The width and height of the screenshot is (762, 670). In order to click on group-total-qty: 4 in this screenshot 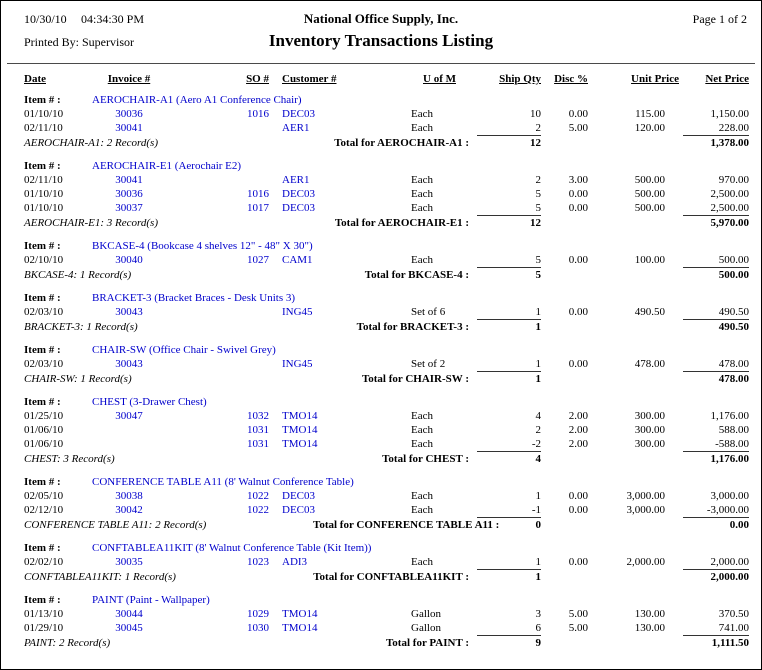, I will do `click(509, 458)`.